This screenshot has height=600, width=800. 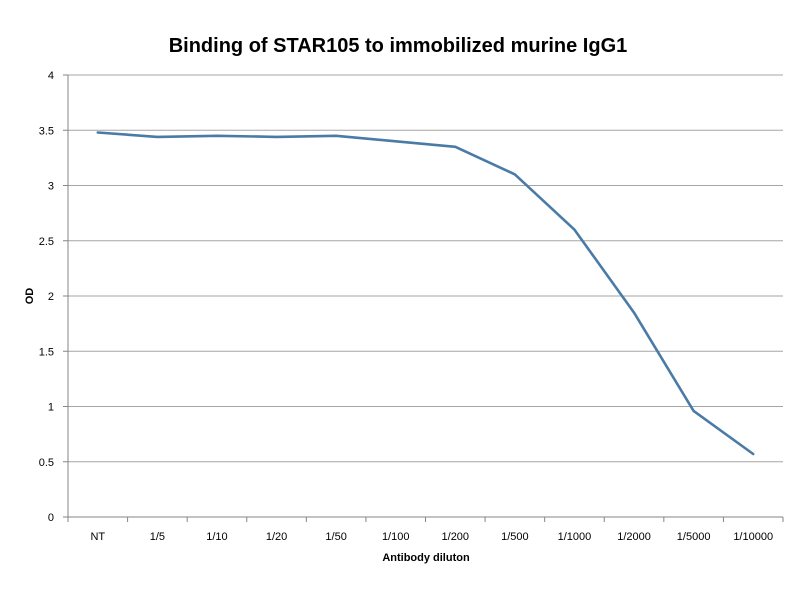 I want to click on x-tick-label: 1/1000, so click(x=575, y=537).